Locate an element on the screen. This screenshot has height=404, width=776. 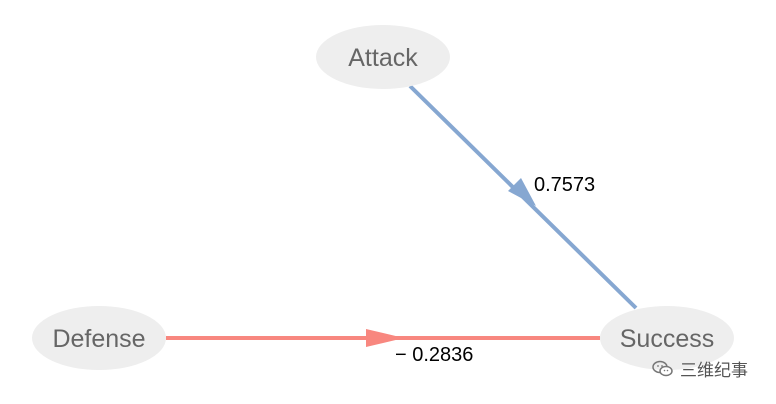
watermark: 三维纪事 is located at coordinates (700, 368).